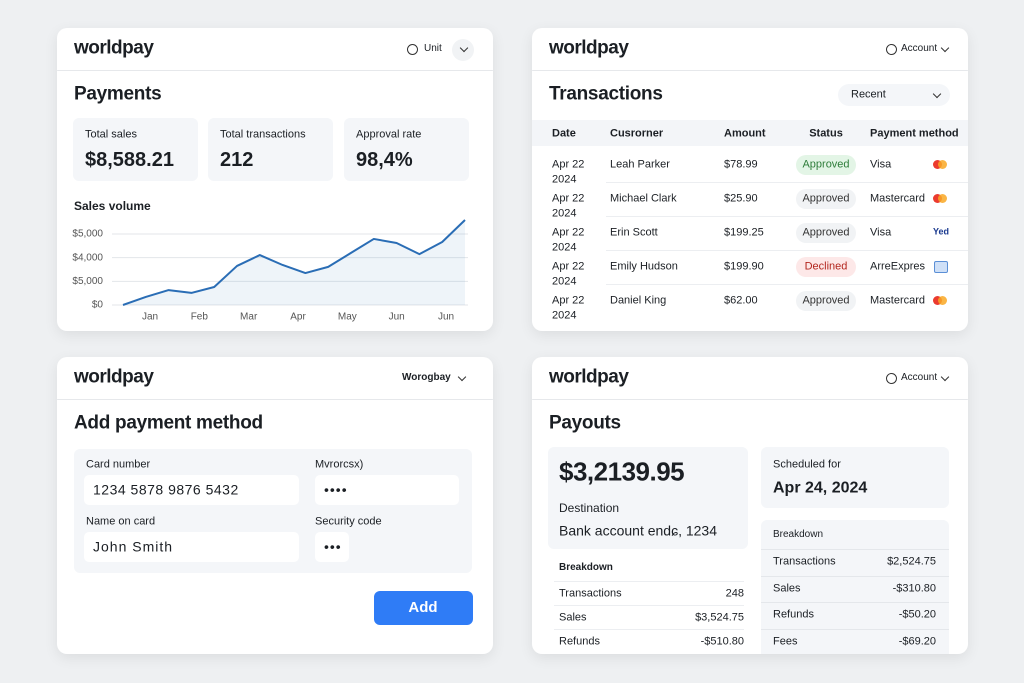  I want to click on add-button-label: Add, so click(423, 607).